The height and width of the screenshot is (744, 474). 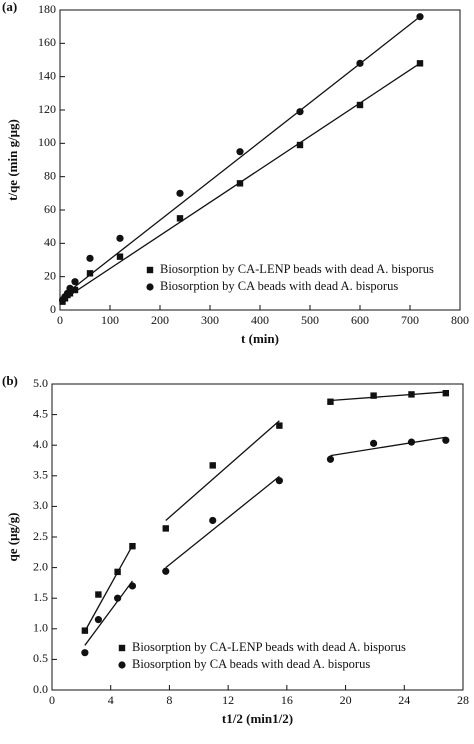 I want to click on x-tick-label: 4, so click(x=111, y=700).